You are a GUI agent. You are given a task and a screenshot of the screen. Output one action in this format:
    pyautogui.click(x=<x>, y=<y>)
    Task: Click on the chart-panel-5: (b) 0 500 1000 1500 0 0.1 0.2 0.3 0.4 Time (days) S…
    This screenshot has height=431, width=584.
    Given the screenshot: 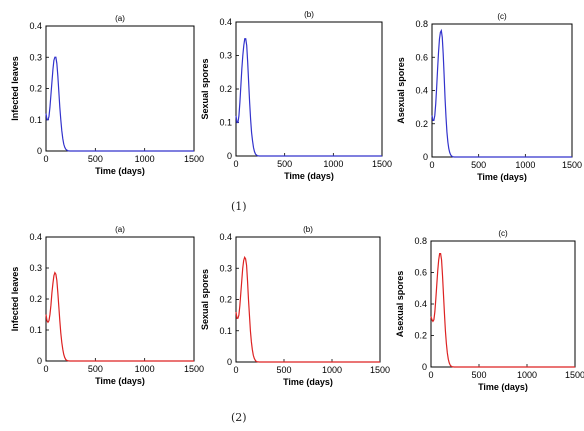 What is the action you would take?
    pyautogui.click(x=295, y=306)
    